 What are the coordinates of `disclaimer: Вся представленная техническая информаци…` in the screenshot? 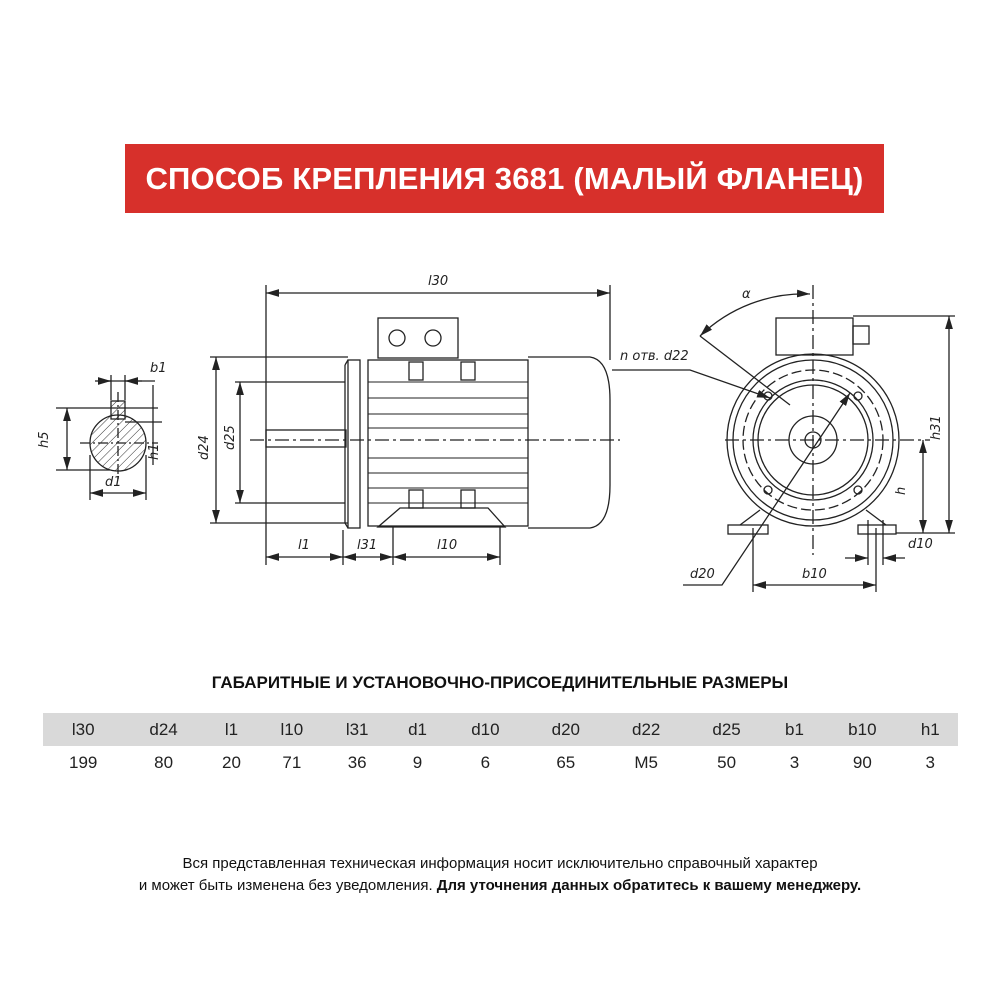 It's located at (500, 875).